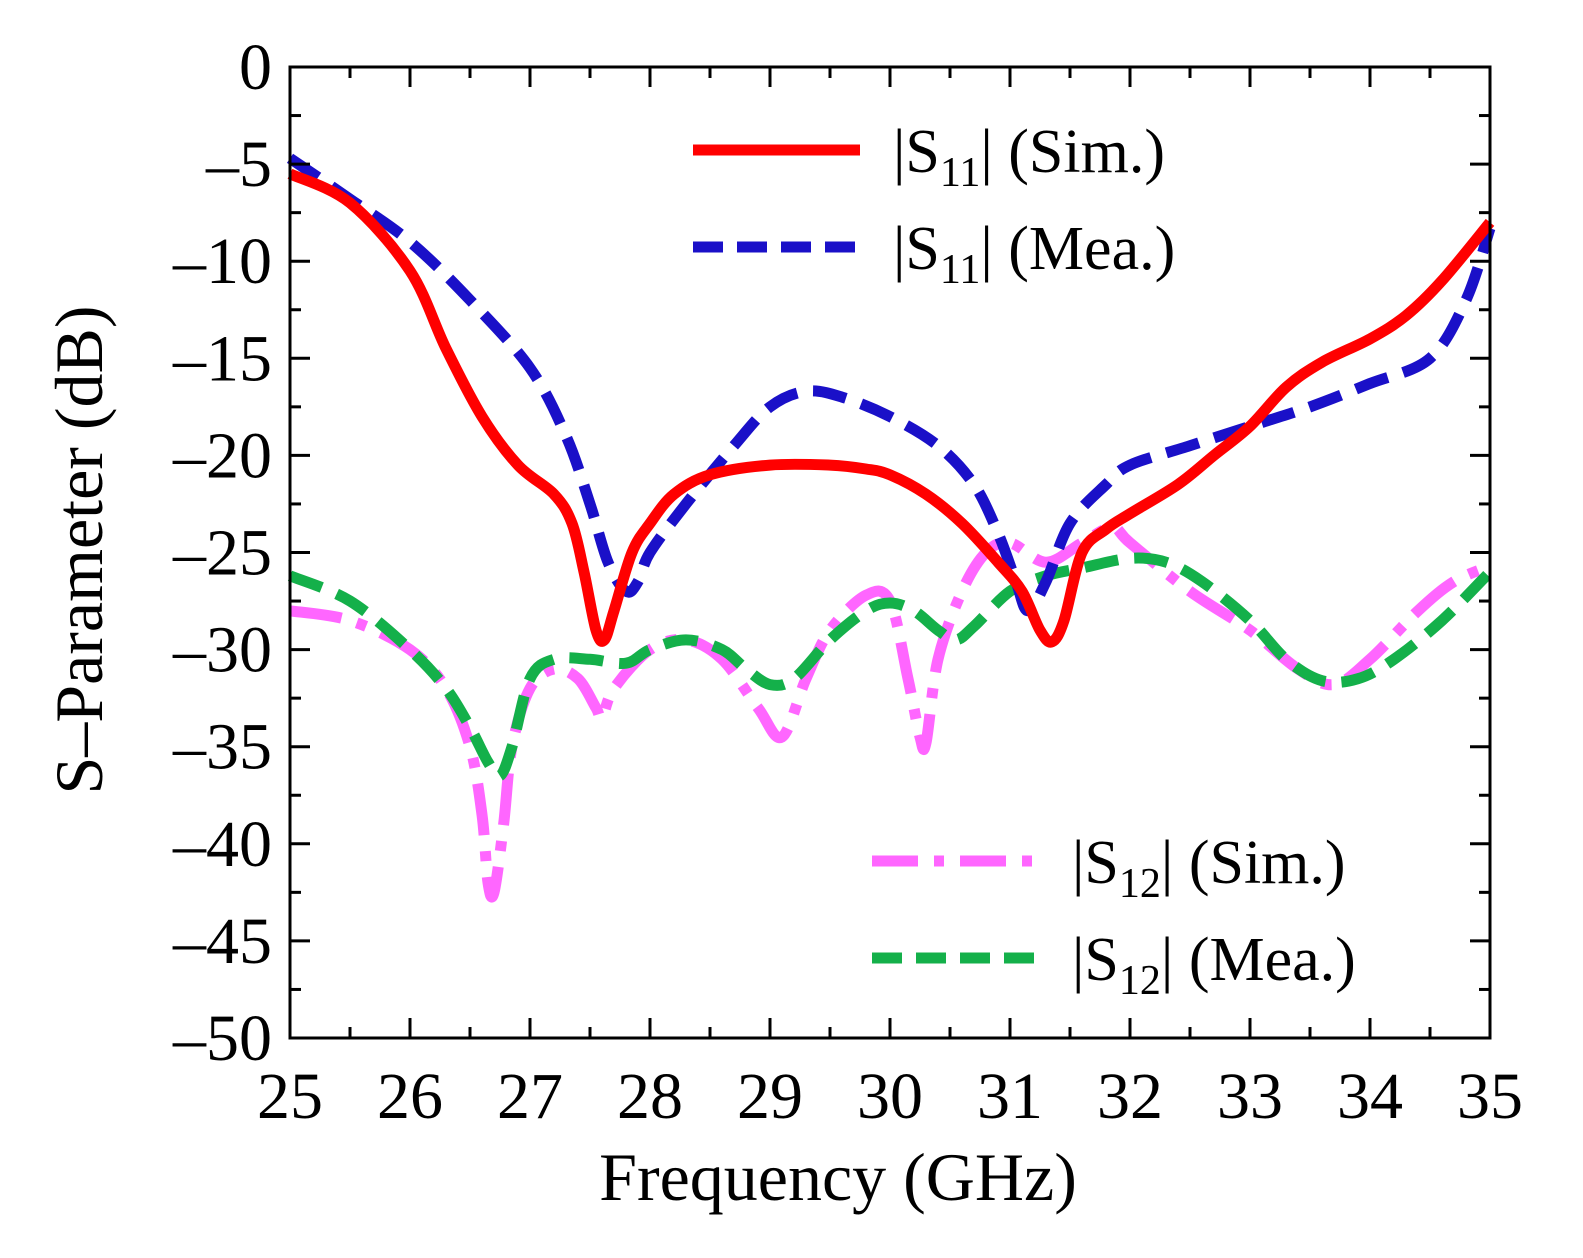 The width and height of the screenshot is (1583, 1258). I want to click on x-tick-label: 29, so click(770, 1096).